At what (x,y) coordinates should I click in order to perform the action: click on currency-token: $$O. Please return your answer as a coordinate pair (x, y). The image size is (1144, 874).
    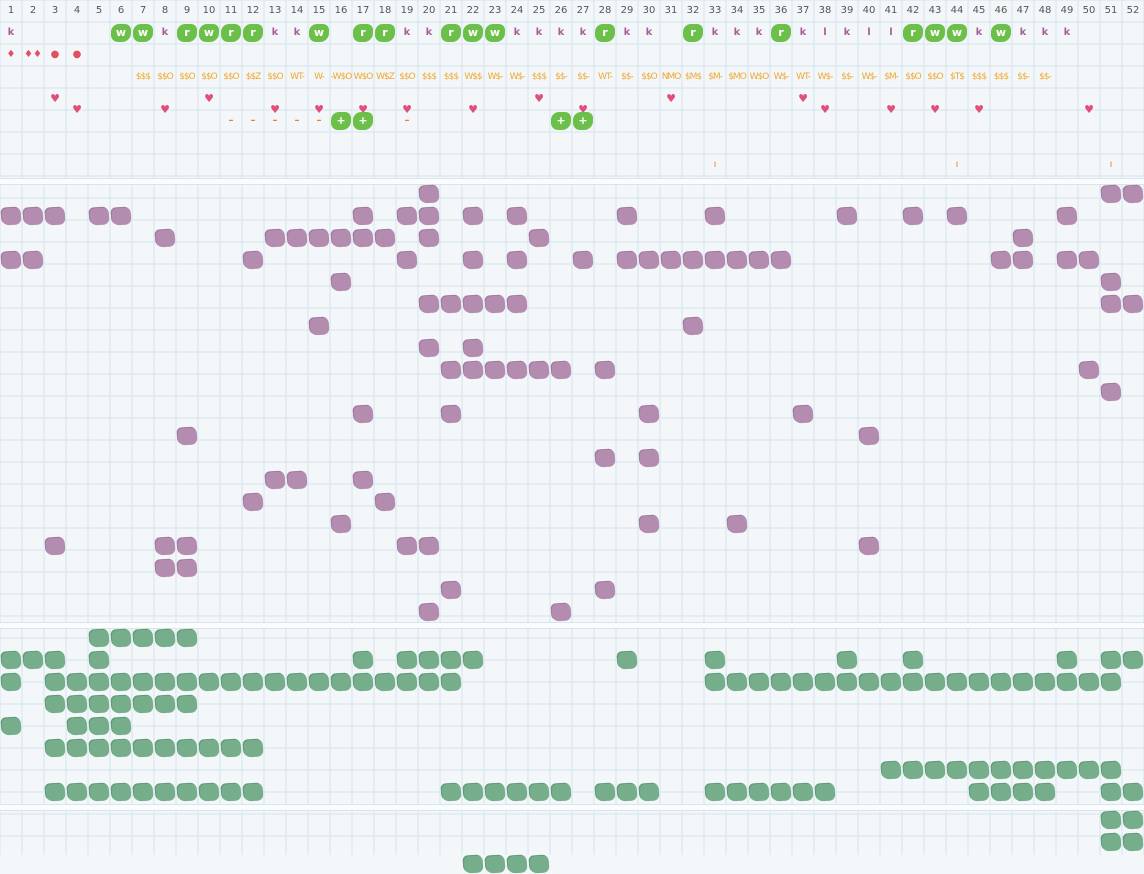
    Looking at the image, I should click on (913, 77).